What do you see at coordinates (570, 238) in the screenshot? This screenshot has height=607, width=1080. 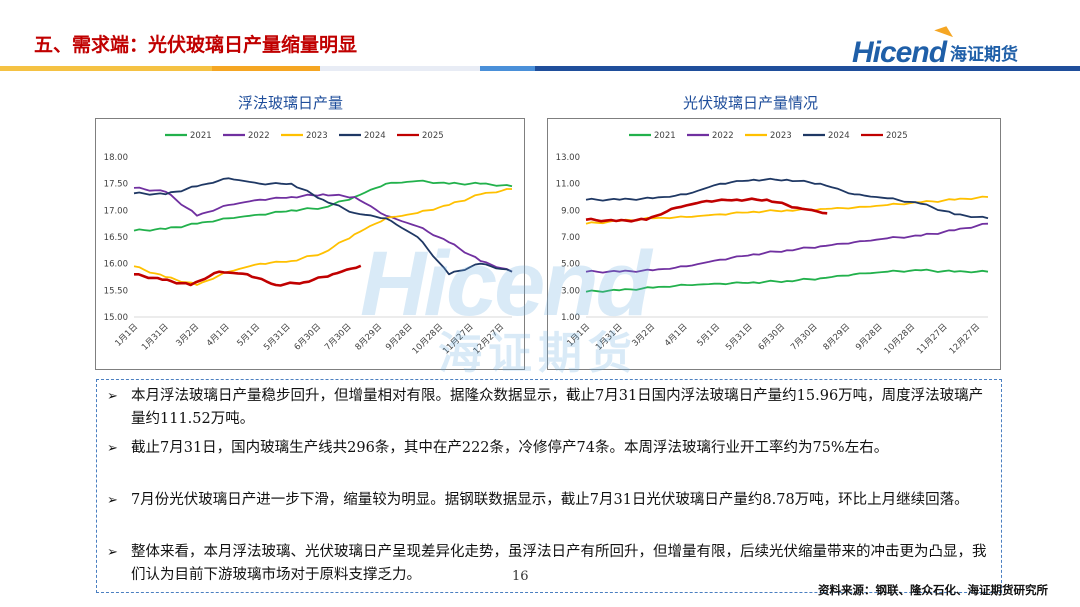 I see `y-tick-label: 7.00` at bounding box center [570, 238].